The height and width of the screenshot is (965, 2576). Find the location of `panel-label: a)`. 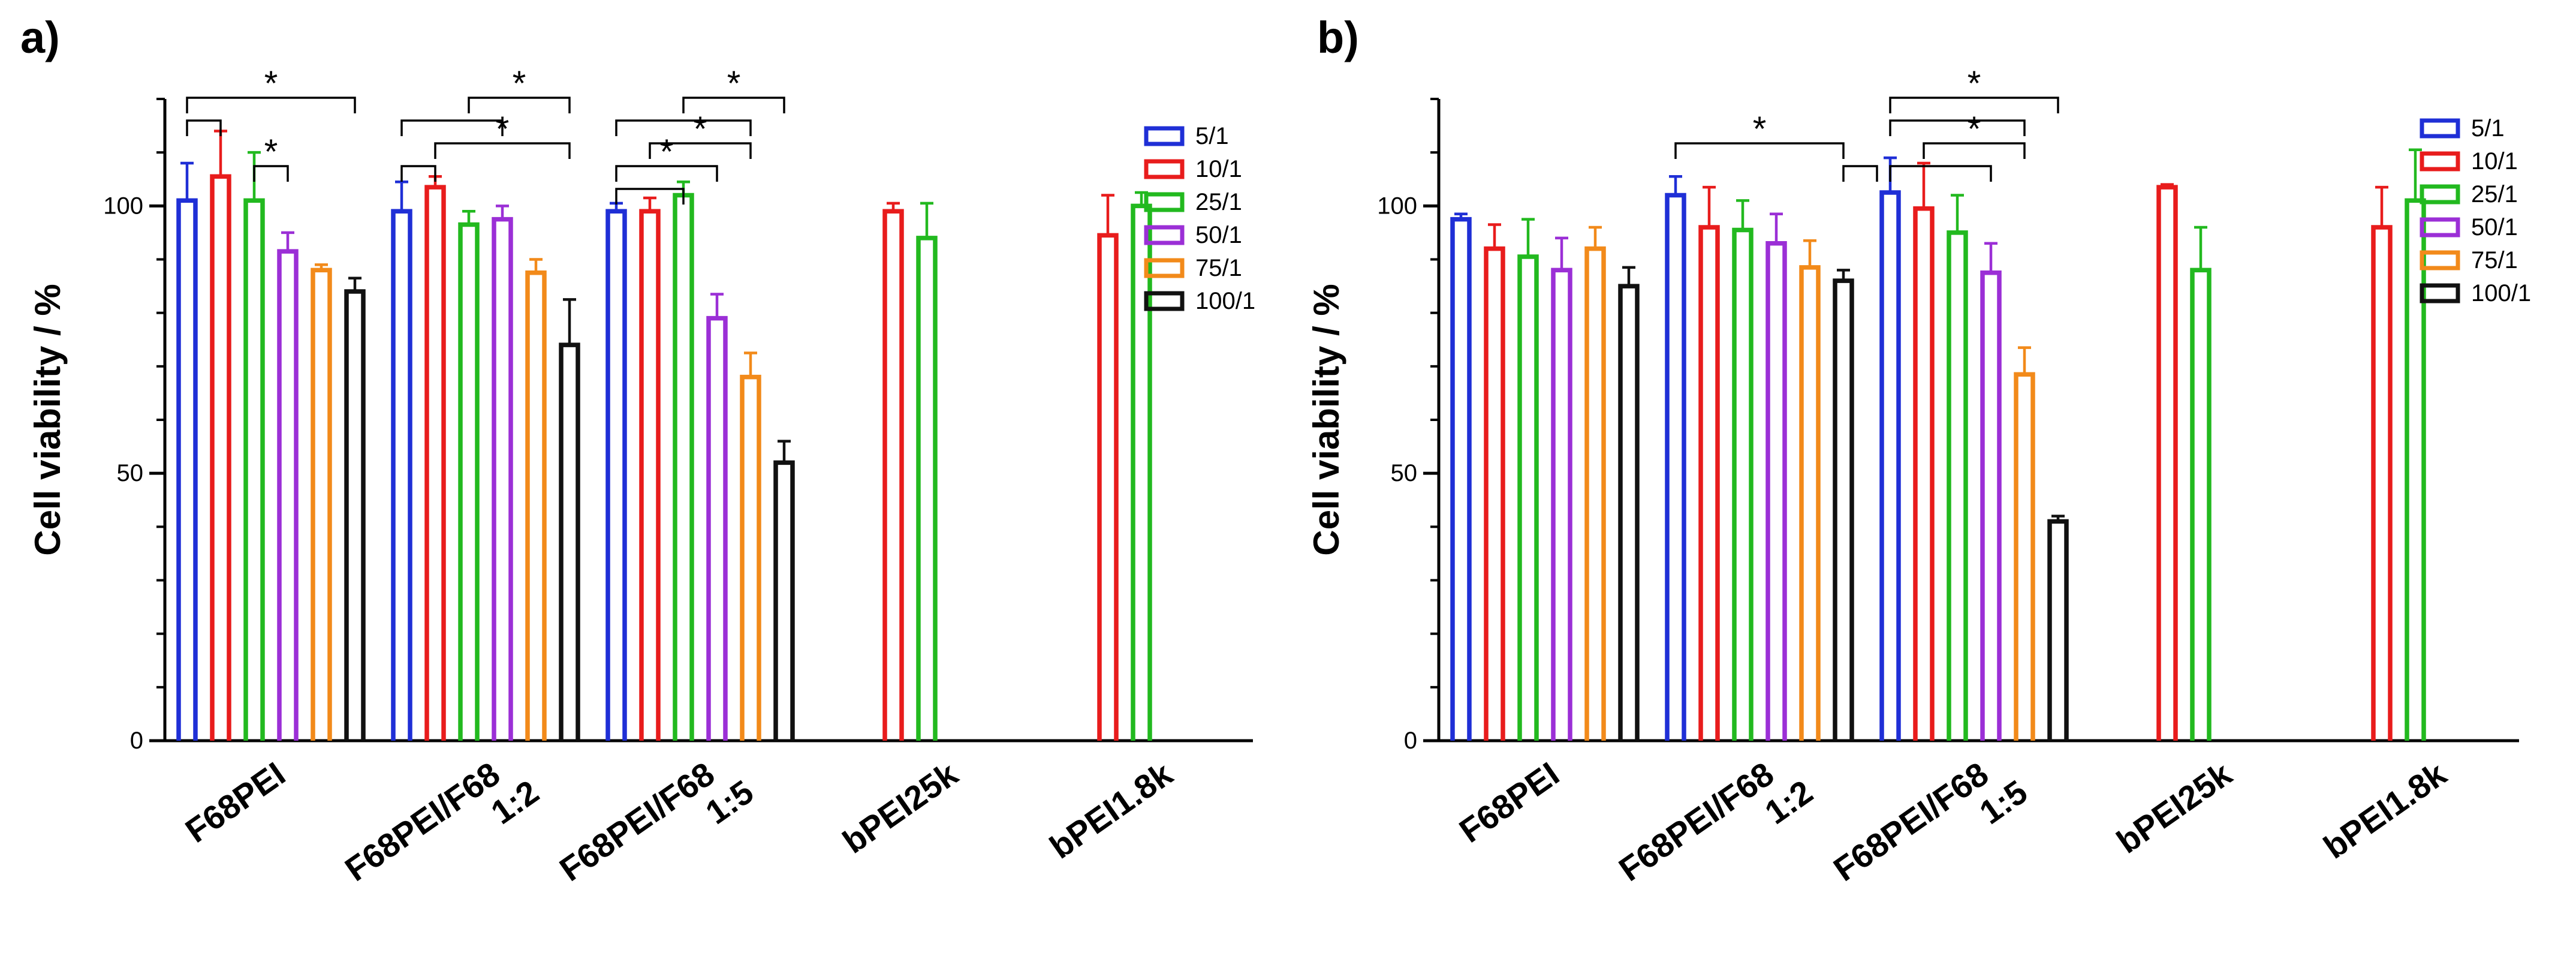

panel-label: a) is located at coordinates (40, 38).